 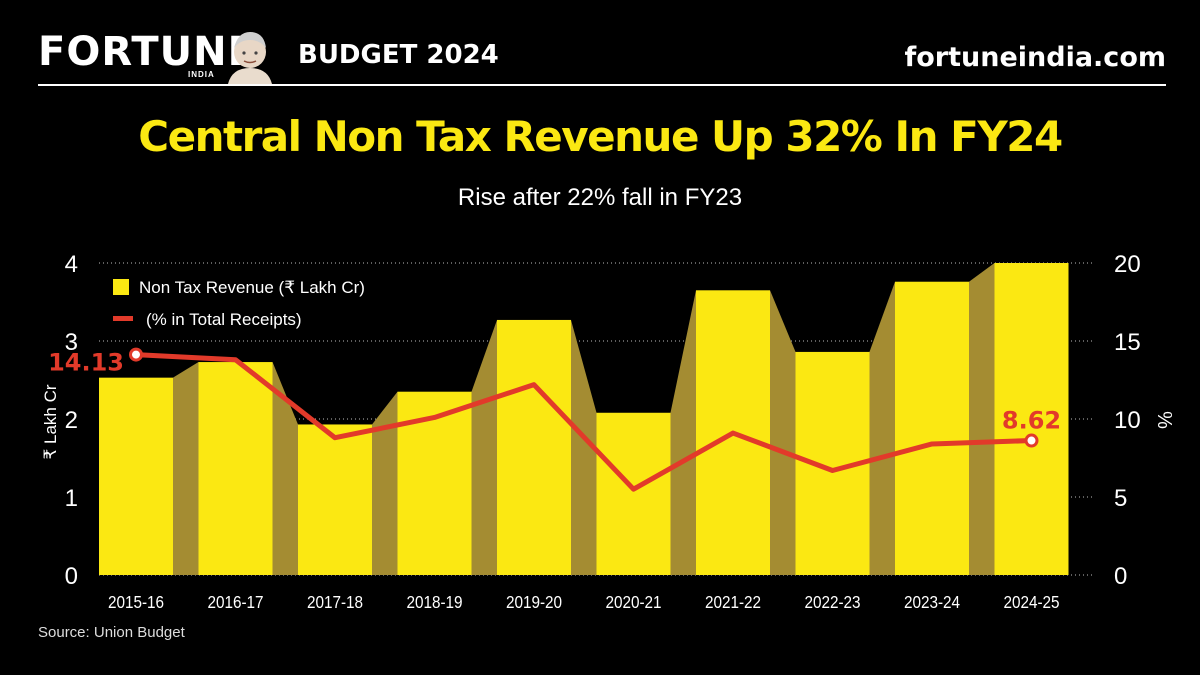 I want to click on brand-sub-logo: INDIA, so click(x=201, y=74).